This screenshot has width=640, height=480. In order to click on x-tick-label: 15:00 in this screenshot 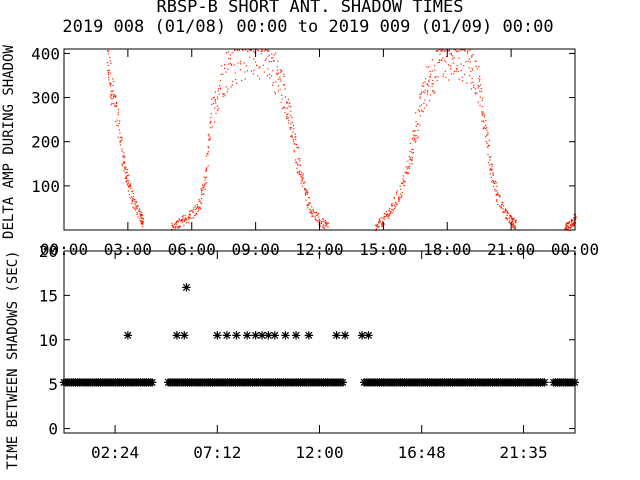, I will do `click(383, 249)`.